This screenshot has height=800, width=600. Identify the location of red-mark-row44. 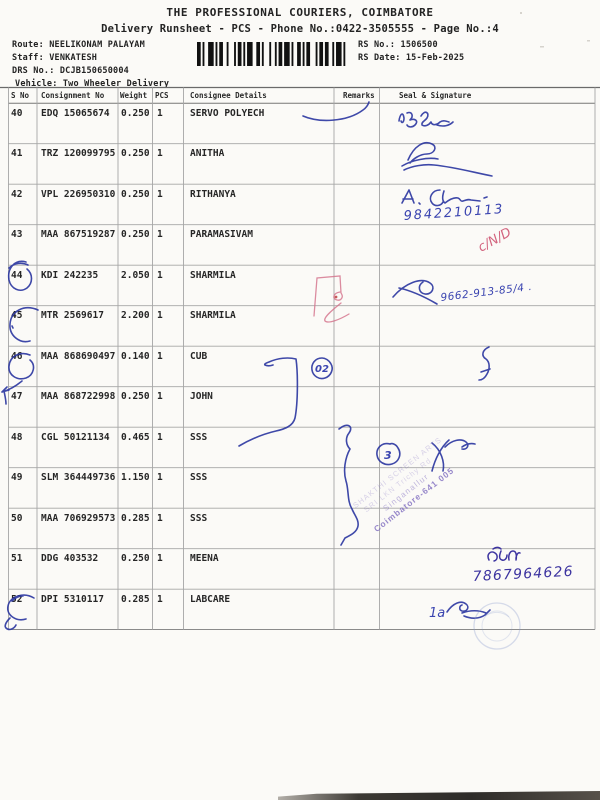
(331, 299).